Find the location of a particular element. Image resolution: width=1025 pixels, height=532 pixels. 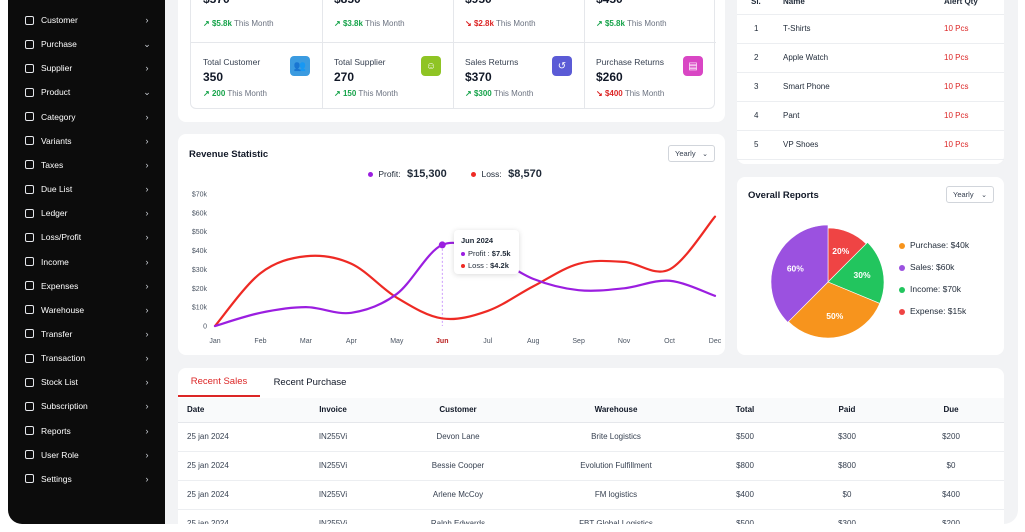

sidebar-item-taxes: Taxes › is located at coordinates (86, 165).